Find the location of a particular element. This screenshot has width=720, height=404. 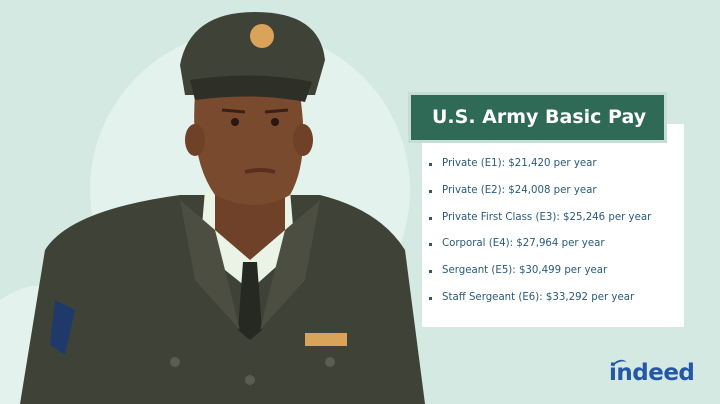

list-item: Private (E1): $21,420 per year is located at coordinates (539, 171).